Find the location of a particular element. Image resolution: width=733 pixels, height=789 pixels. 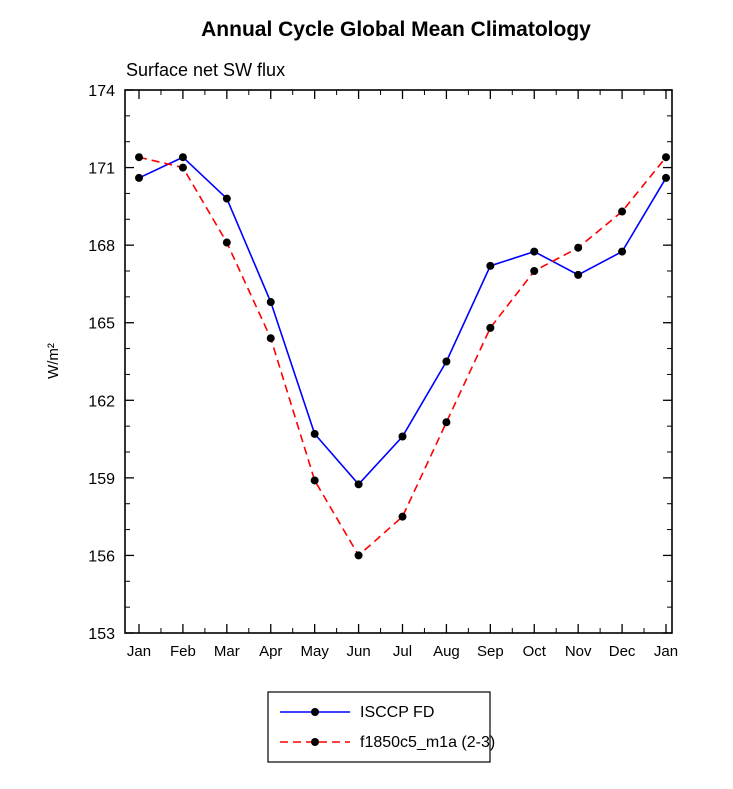

x-tick-label: Feb is located at coordinates (183, 651).